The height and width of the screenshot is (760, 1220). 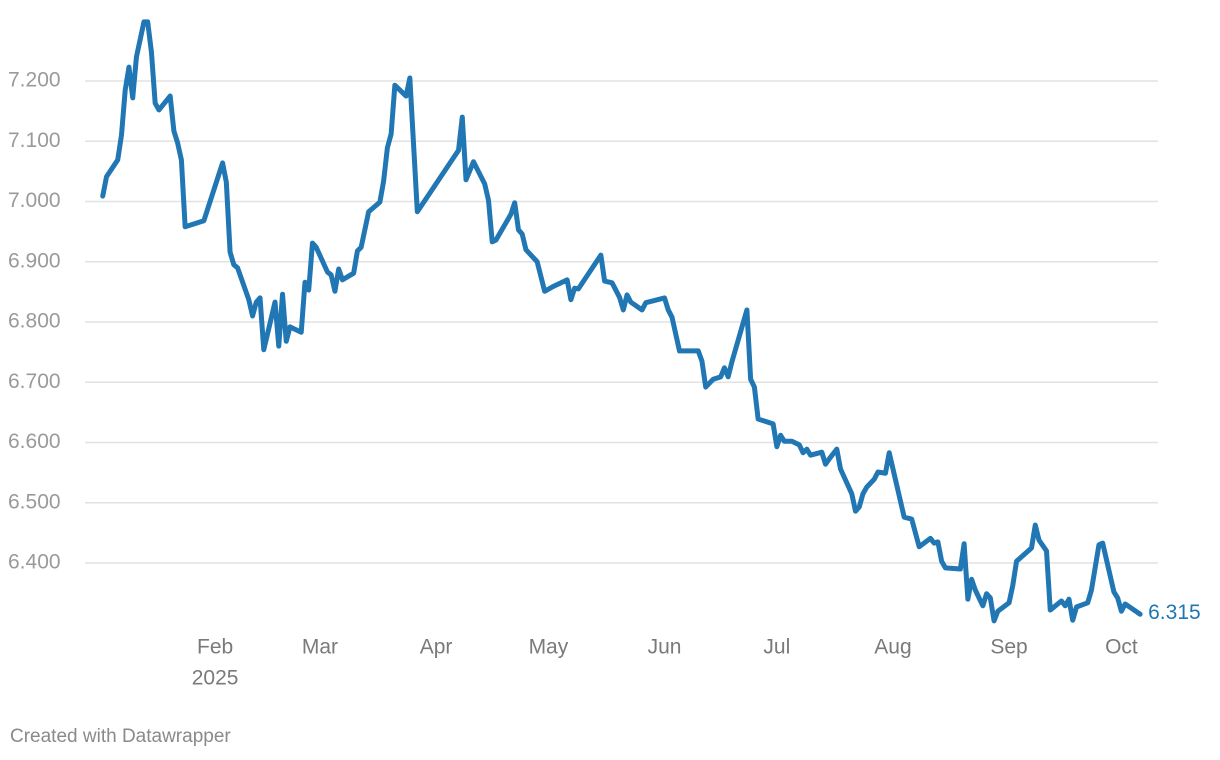 I want to click on y-tick-label: 6.500, so click(x=34, y=501).